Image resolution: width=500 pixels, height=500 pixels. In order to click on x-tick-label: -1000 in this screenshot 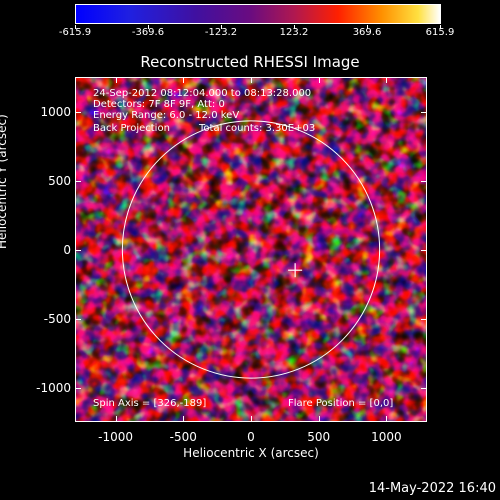, I will do `click(116, 437)`.